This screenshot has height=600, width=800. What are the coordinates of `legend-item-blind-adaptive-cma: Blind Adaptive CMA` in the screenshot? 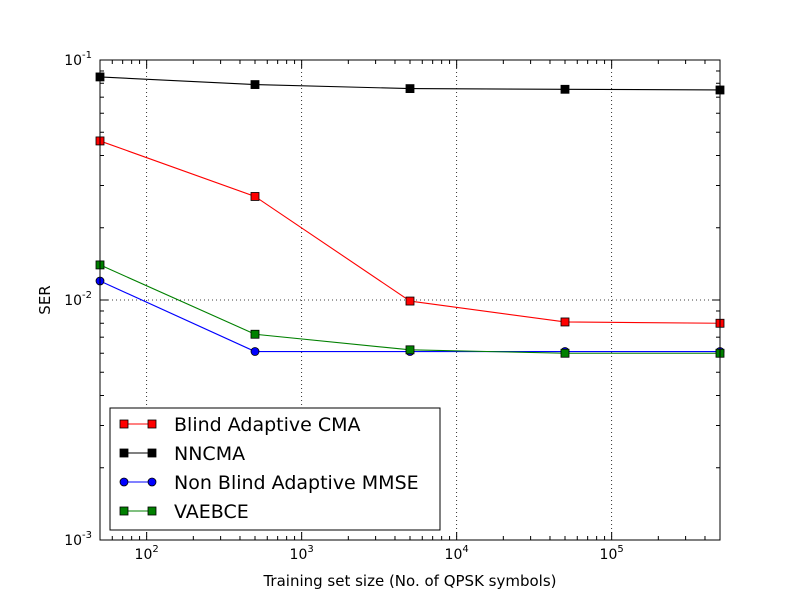 It's located at (240, 425).